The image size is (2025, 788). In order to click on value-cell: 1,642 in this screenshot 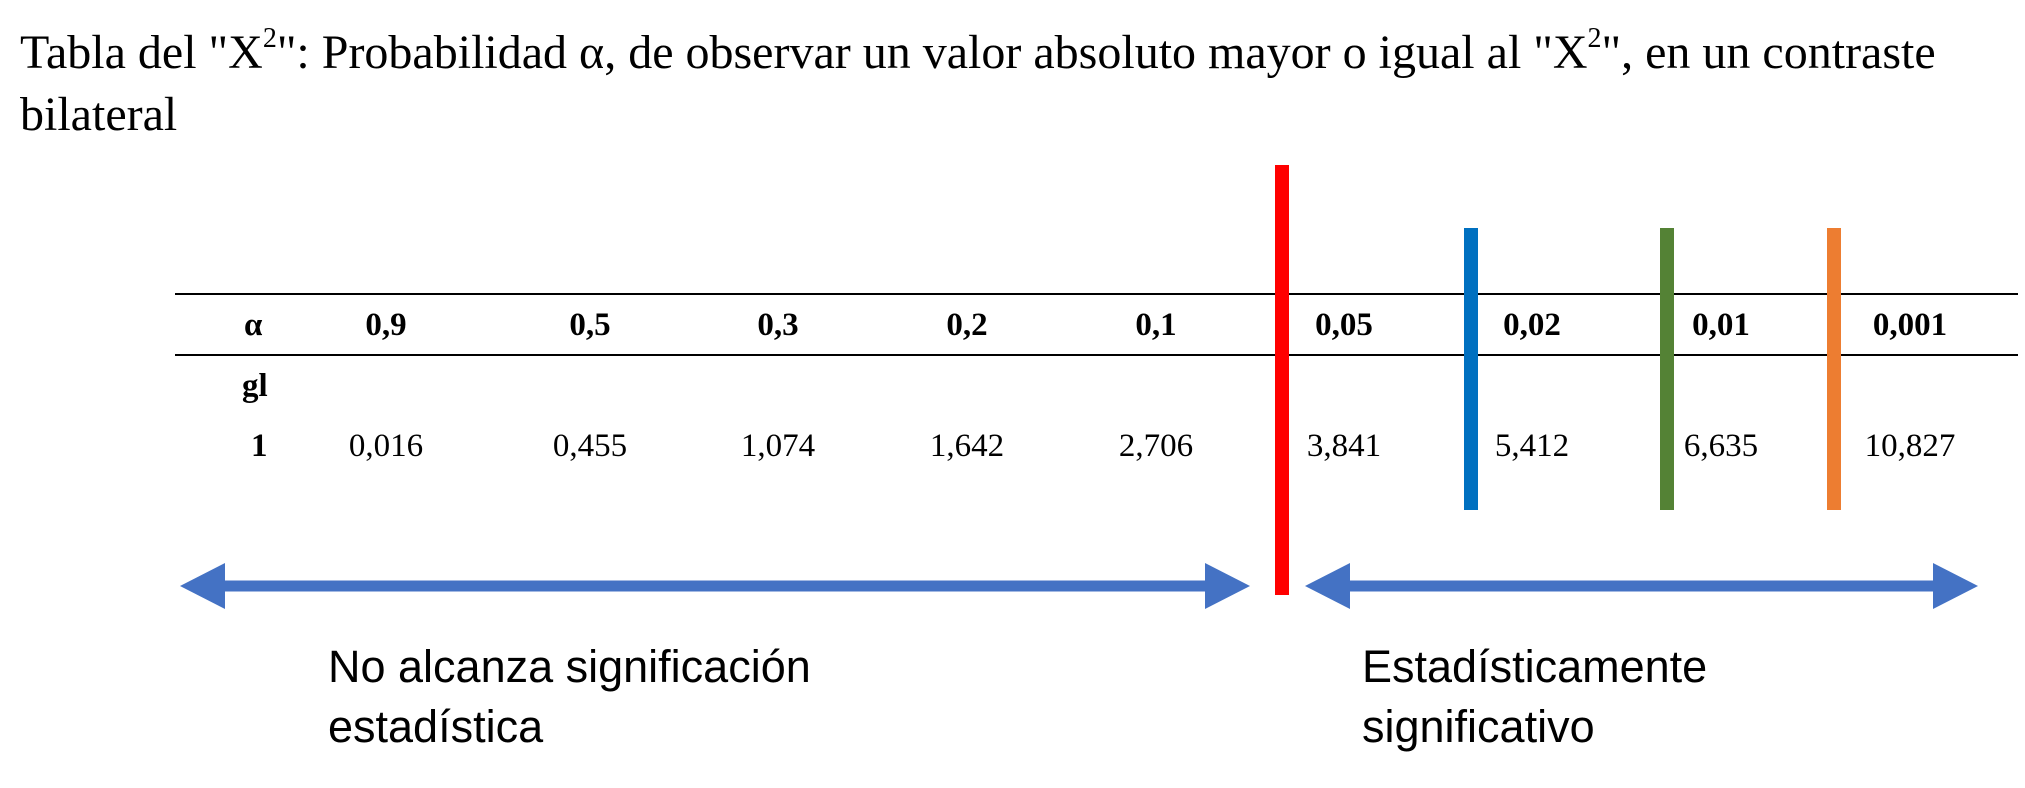, I will do `click(967, 446)`.